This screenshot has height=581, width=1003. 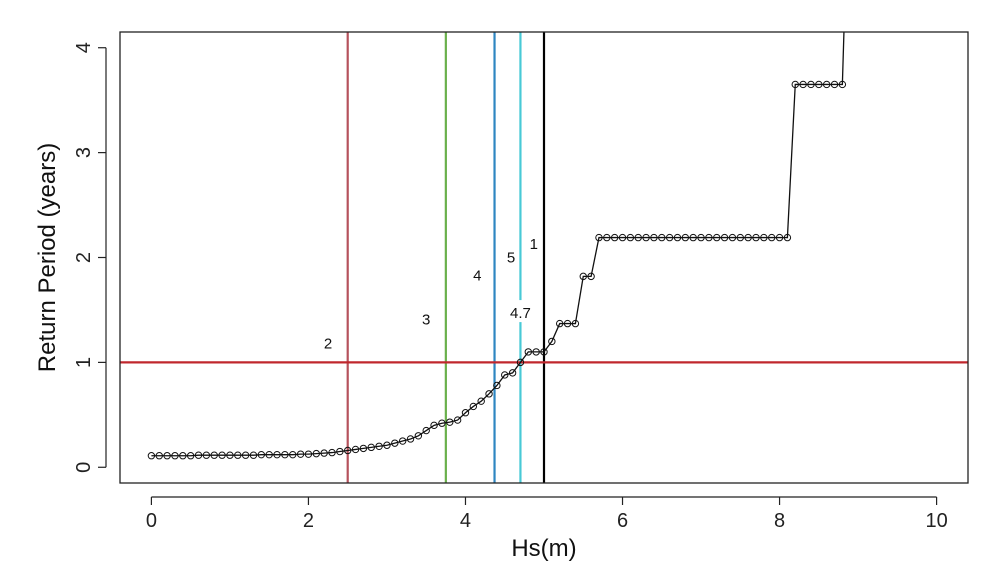 I want to click on annotation-background, so click(x=520, y=311).